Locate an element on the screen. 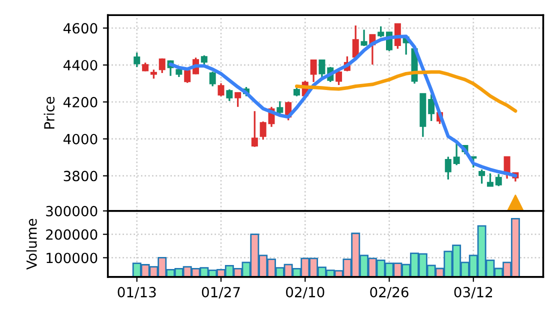  x-tick-label: 01/27 is located at coordinates (221, 292).